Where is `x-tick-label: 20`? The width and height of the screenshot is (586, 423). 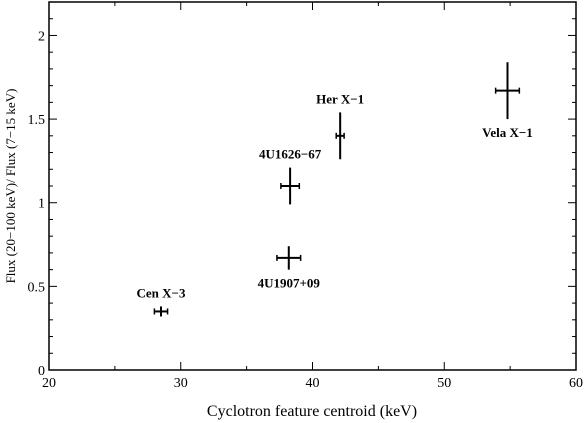 x-tick-label: 20 is located at coordinates (49, 383).